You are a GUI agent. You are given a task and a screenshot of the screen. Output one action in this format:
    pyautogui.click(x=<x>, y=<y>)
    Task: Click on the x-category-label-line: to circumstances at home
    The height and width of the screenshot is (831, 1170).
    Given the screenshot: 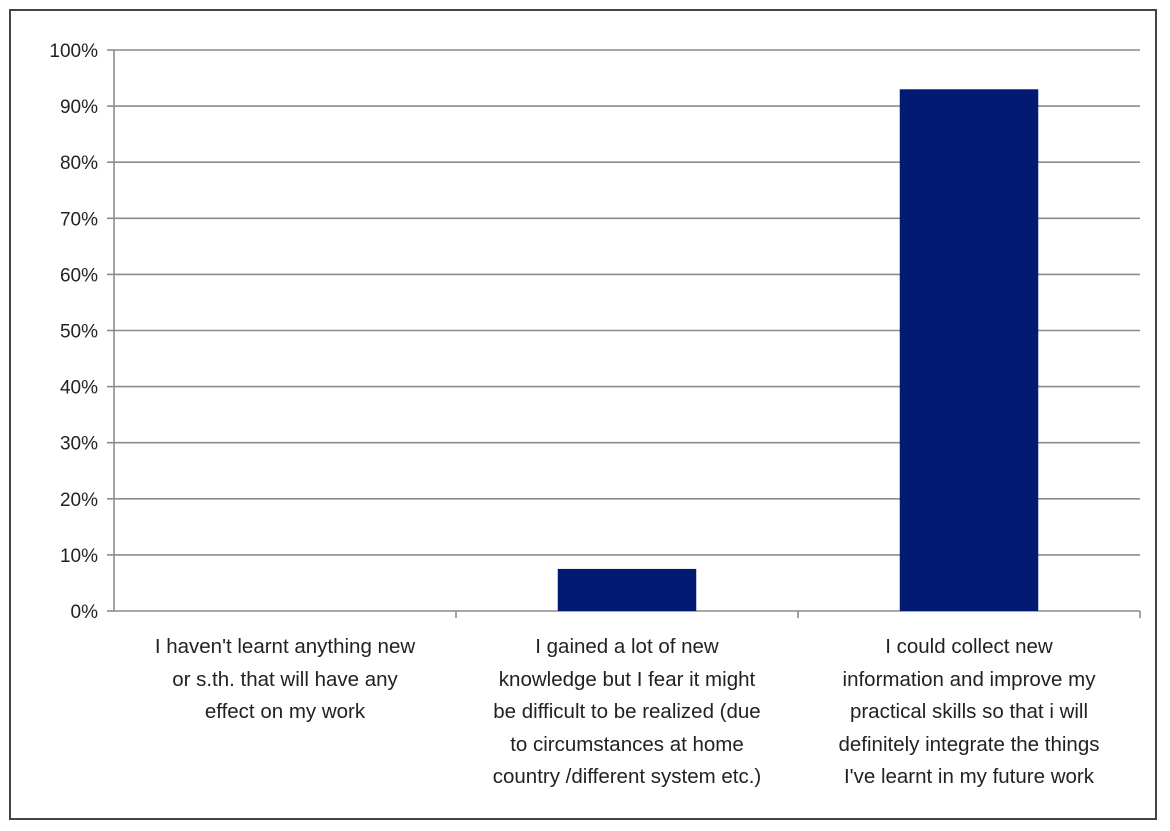 What is the action you would take?
    pyautogui.click(x=627, y=744)
    